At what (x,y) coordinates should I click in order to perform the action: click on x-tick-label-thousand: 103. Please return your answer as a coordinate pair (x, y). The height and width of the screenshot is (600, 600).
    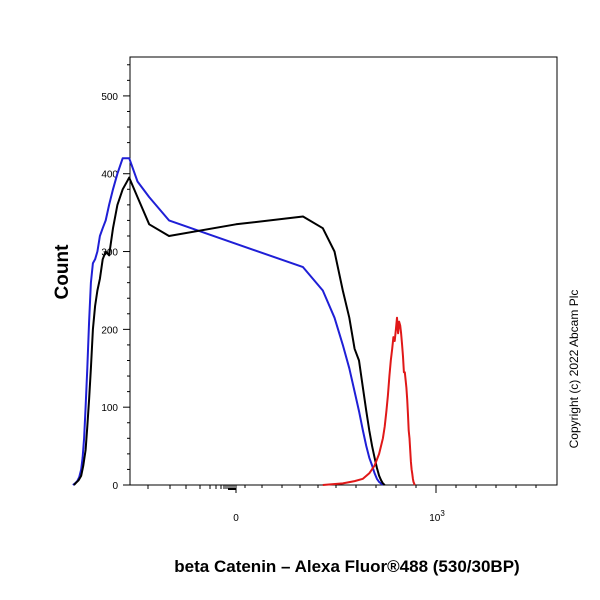
    Looking at the image, I should click on (437, 516).